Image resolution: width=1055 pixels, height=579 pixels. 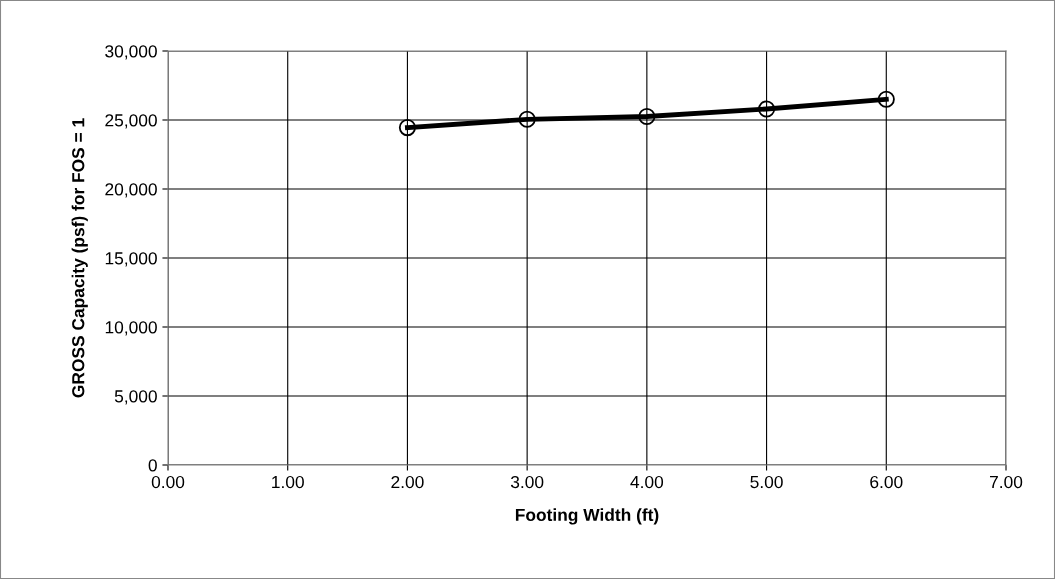 I want to click on y-axis-title: GROSS Capacity (psf) for FOS = 1, so click(x=79, y=258).